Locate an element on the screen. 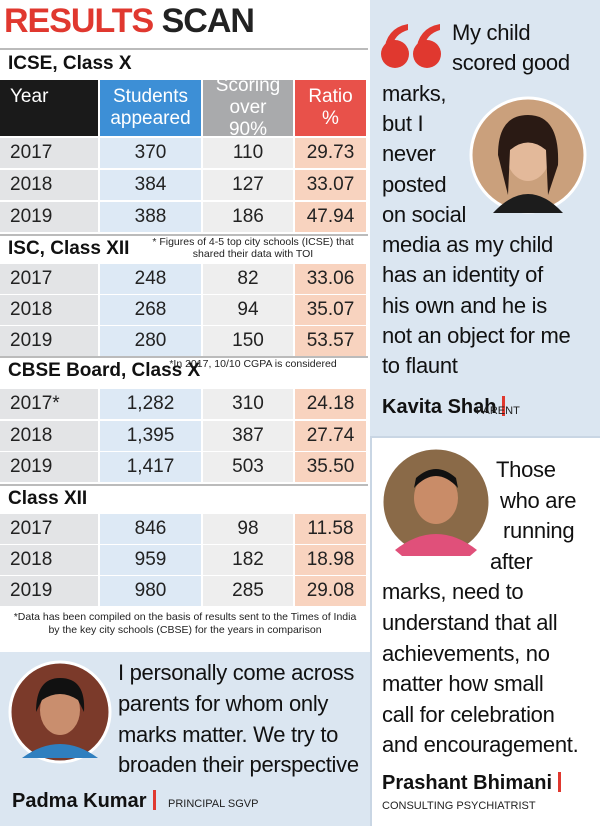 The height and width of the screenshot is (826, 600). table-cell: 24.18 is located at coordinates (330, 404).